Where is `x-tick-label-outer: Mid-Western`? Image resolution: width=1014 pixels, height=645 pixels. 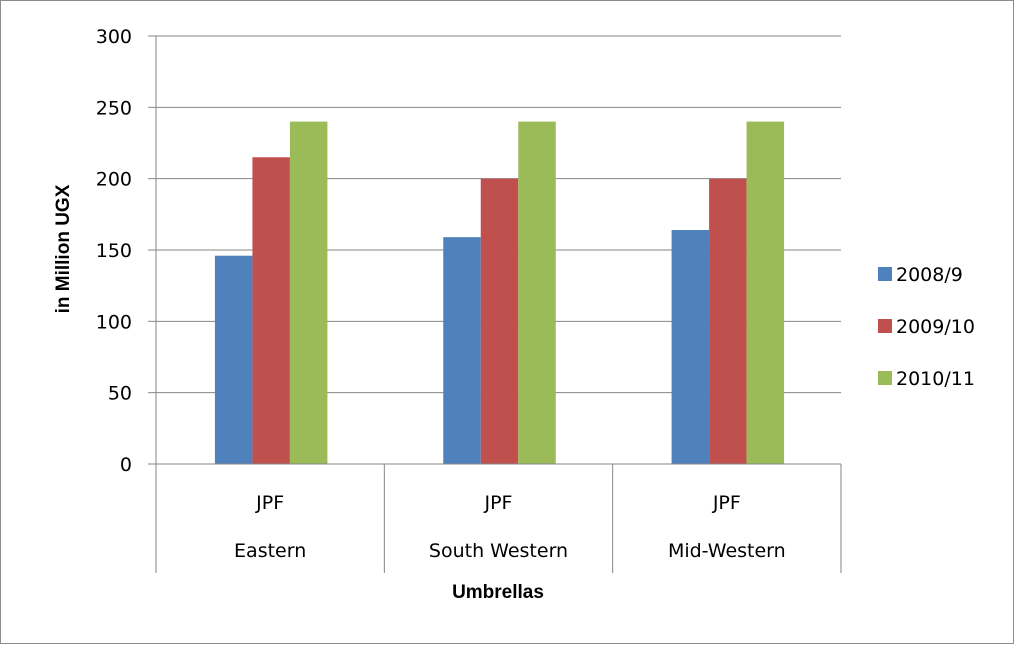
x-tick-label-outer: Mid-Western is located at coordinates (727, 551).